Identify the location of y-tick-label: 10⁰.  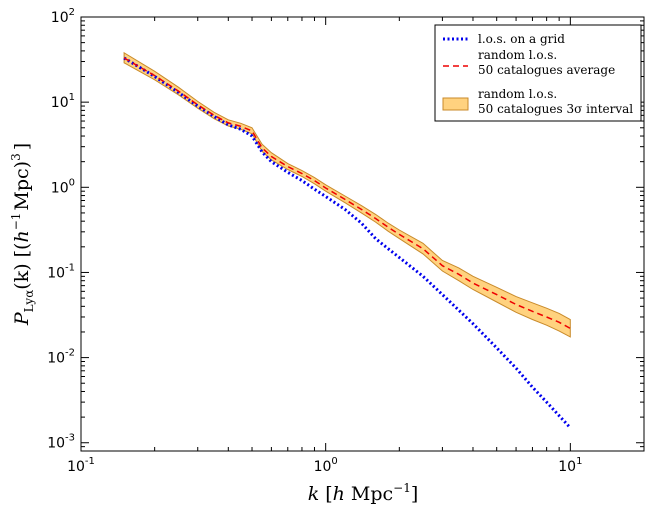
(63, 186).